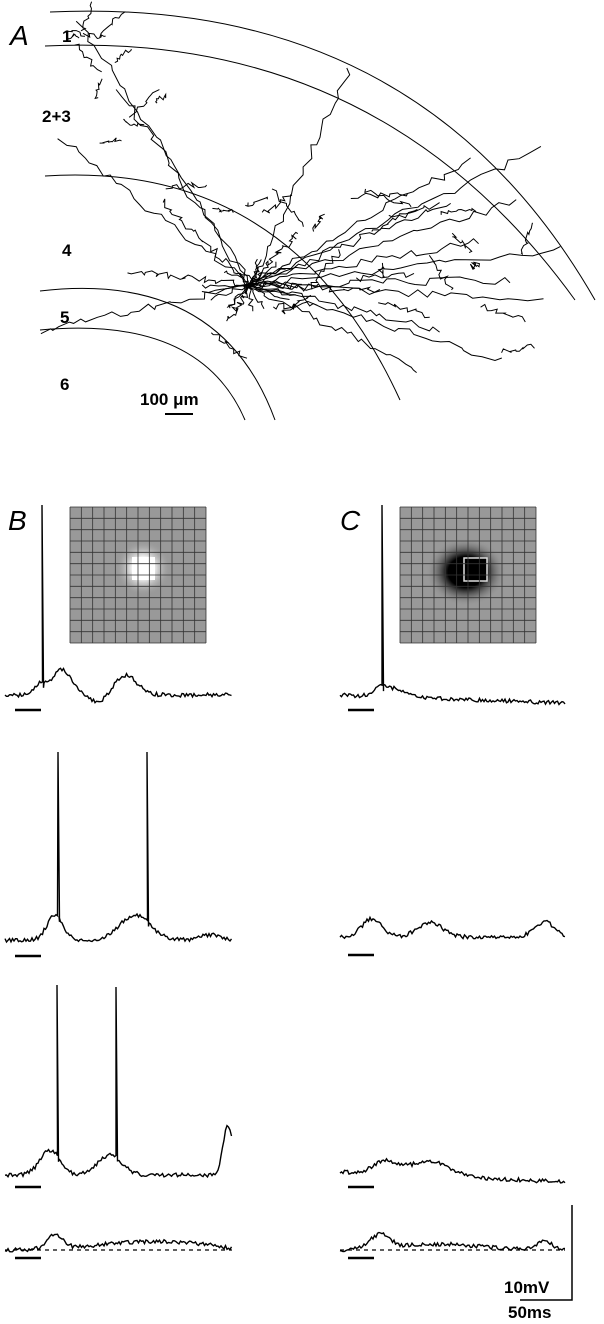 The image size is (604, 1324). I want to click on scale-label: 10mV, so click(527, 1287).